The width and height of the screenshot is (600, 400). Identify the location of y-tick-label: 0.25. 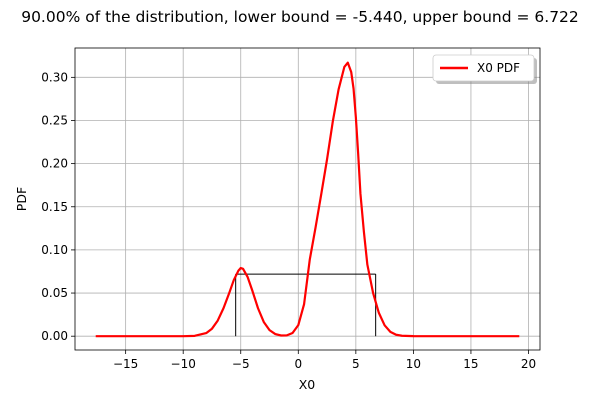
(54, 120).